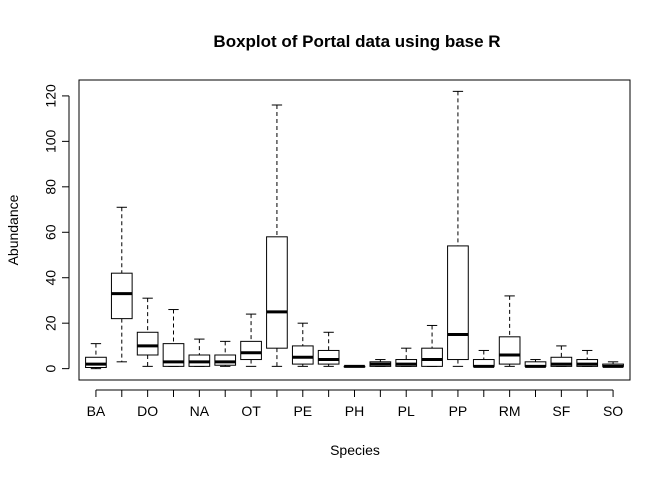 The image size is (672, 480). What do you see at coordinates (302, 344) in the screenshot?
I see `box-pe` at bounding box center [302, 344].